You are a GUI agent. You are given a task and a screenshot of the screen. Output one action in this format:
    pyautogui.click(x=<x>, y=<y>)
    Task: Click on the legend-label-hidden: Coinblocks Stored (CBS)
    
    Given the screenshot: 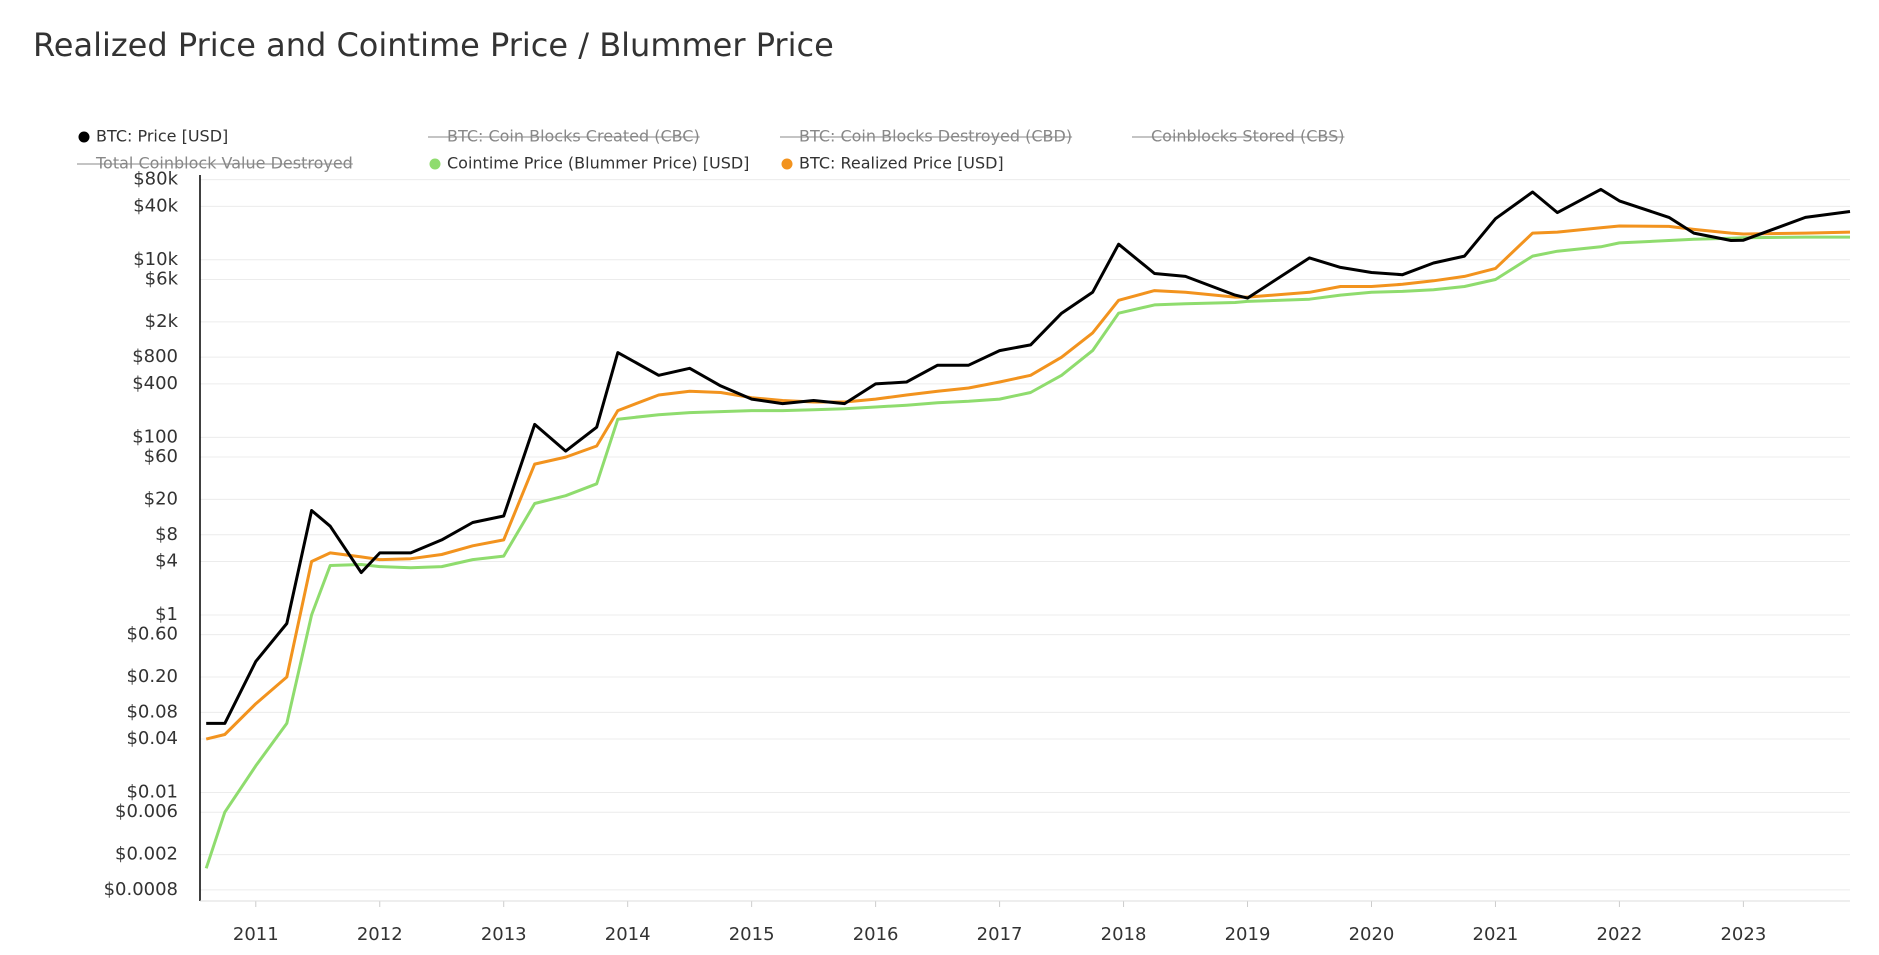 What is the action you would take?
    pyautogui.click(x=1247, y=136)
    